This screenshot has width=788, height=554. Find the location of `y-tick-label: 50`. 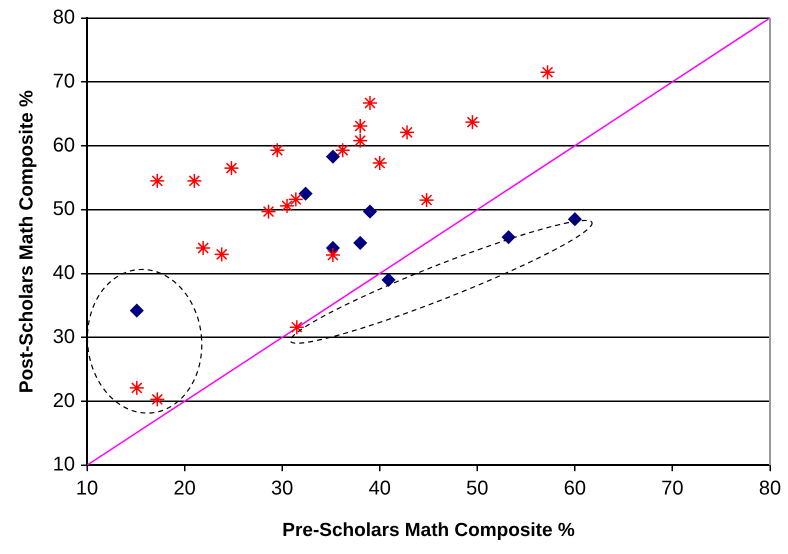

y-tick-label: 50 is located at coordinates (64, 209).